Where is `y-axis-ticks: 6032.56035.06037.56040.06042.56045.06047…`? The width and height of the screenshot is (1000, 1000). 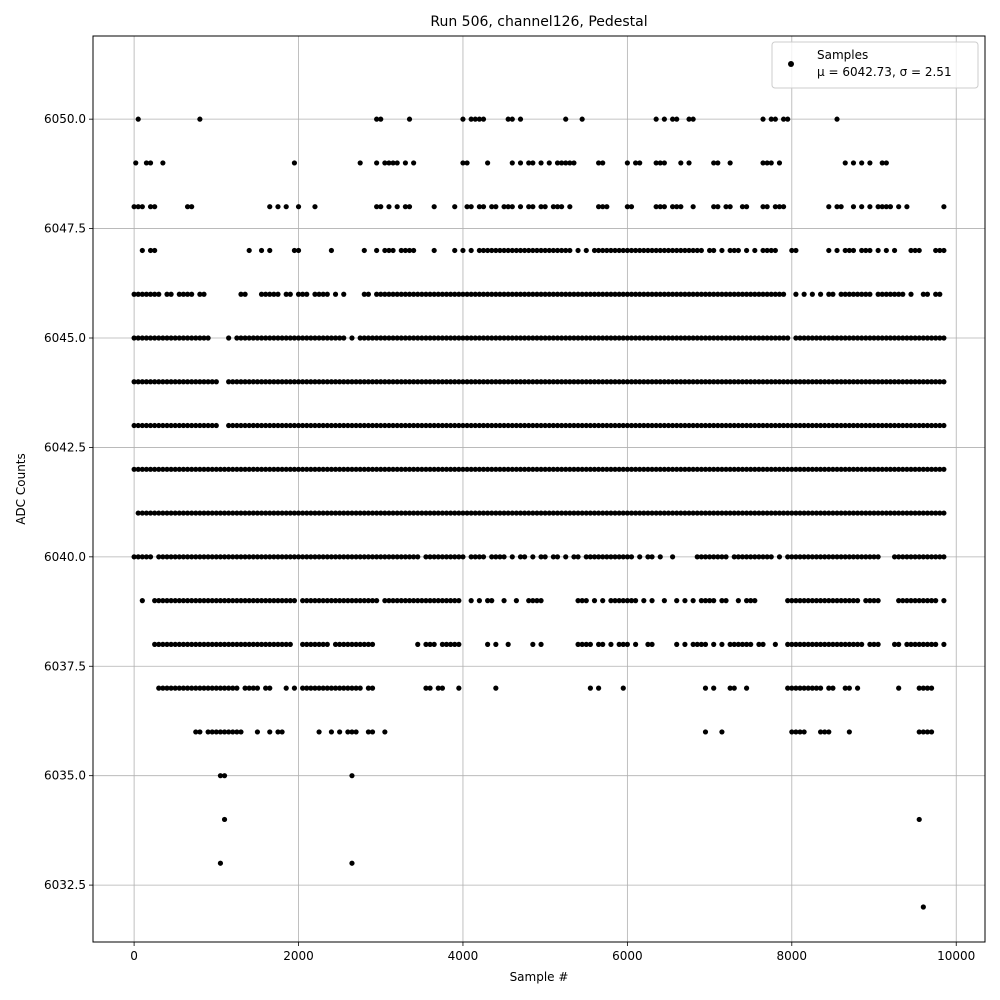 y-axis-ticks: 6032.56035.06037.56040.06042.56045.06047… is located at coordinates (68, 502).